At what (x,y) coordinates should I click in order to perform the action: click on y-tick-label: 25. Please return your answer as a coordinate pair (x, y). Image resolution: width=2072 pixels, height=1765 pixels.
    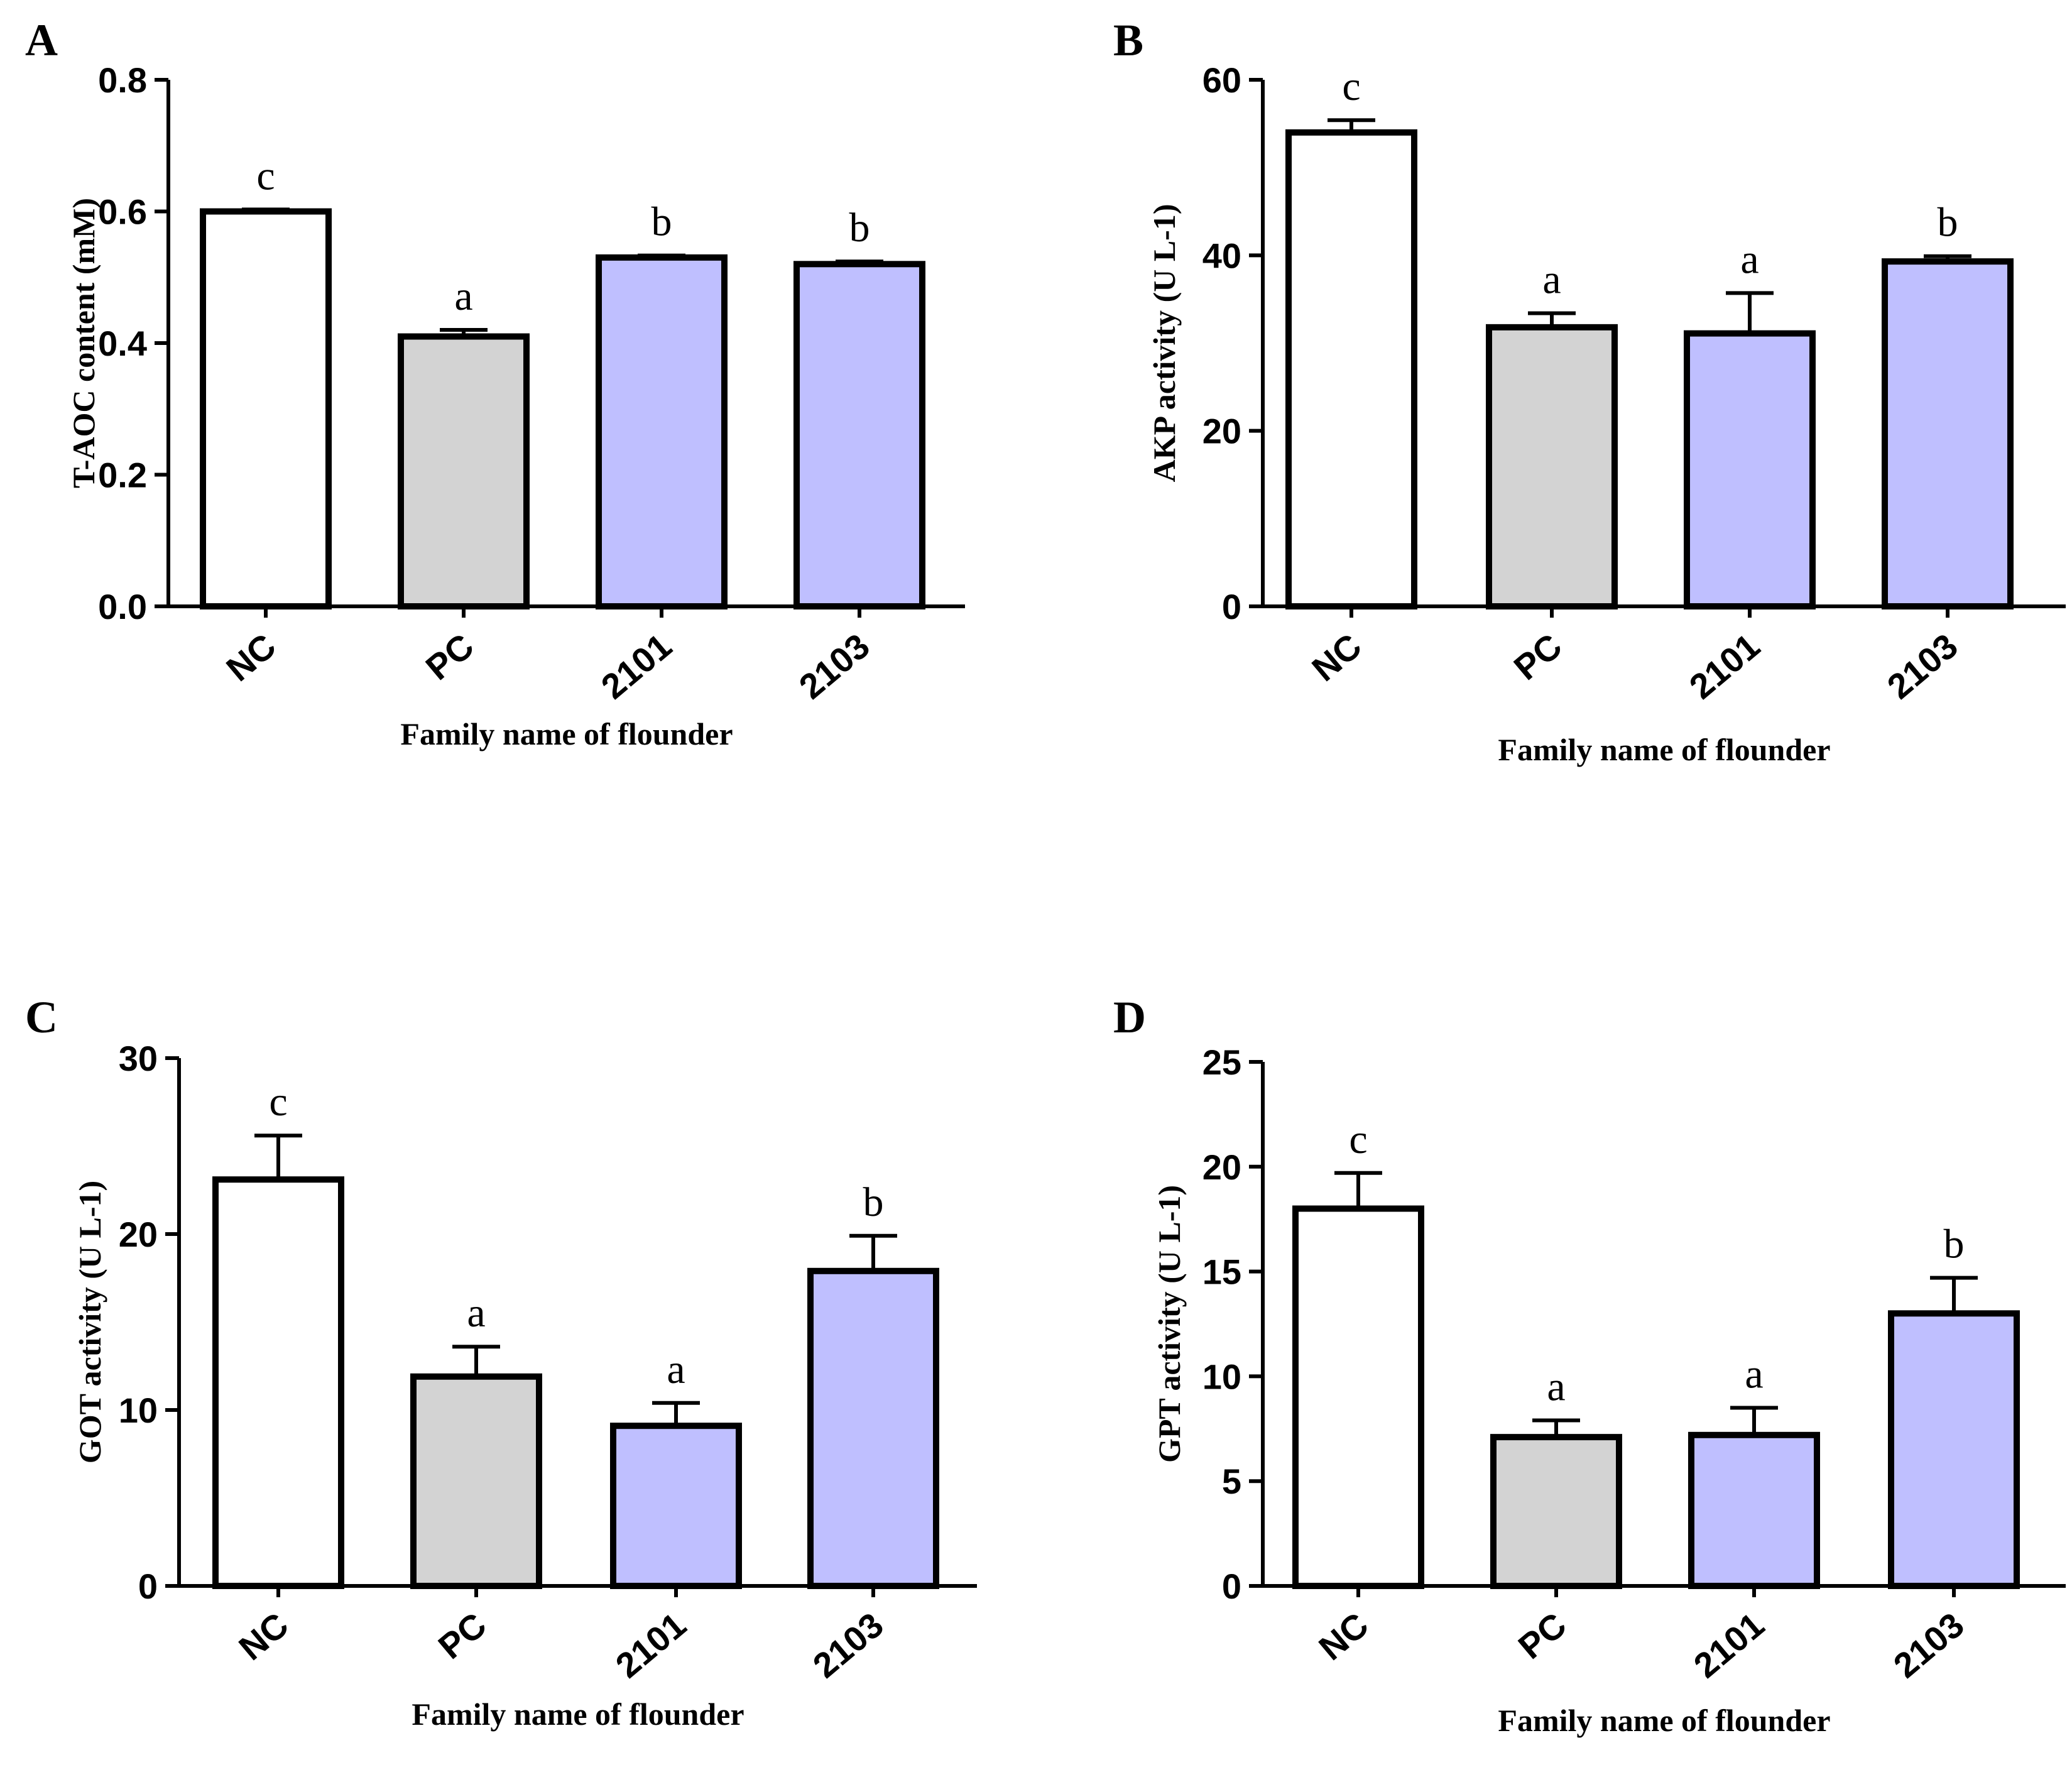
    Looking at the image, I should click on (1221, 1062).